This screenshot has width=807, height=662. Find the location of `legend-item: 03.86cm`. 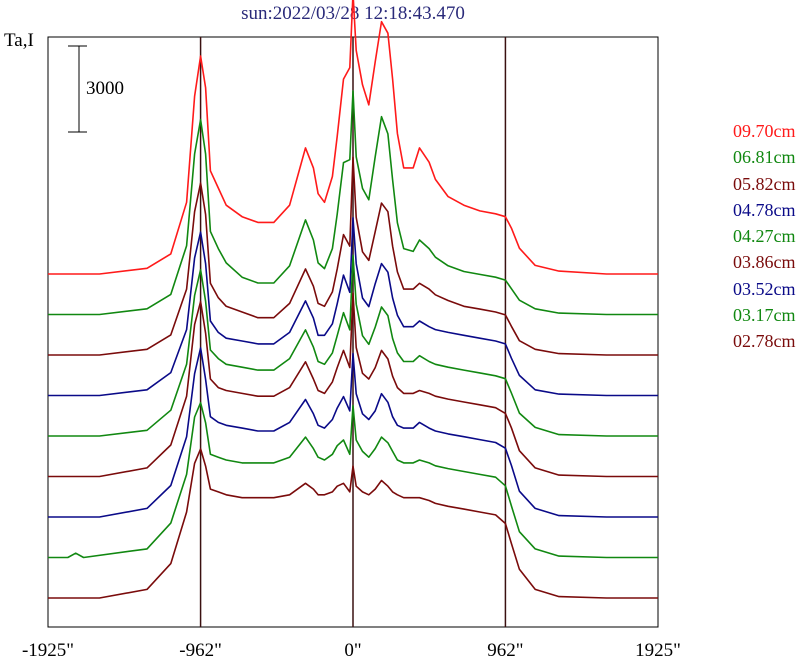

legend-item: 03.86cm is located at coordinates (764, 262).